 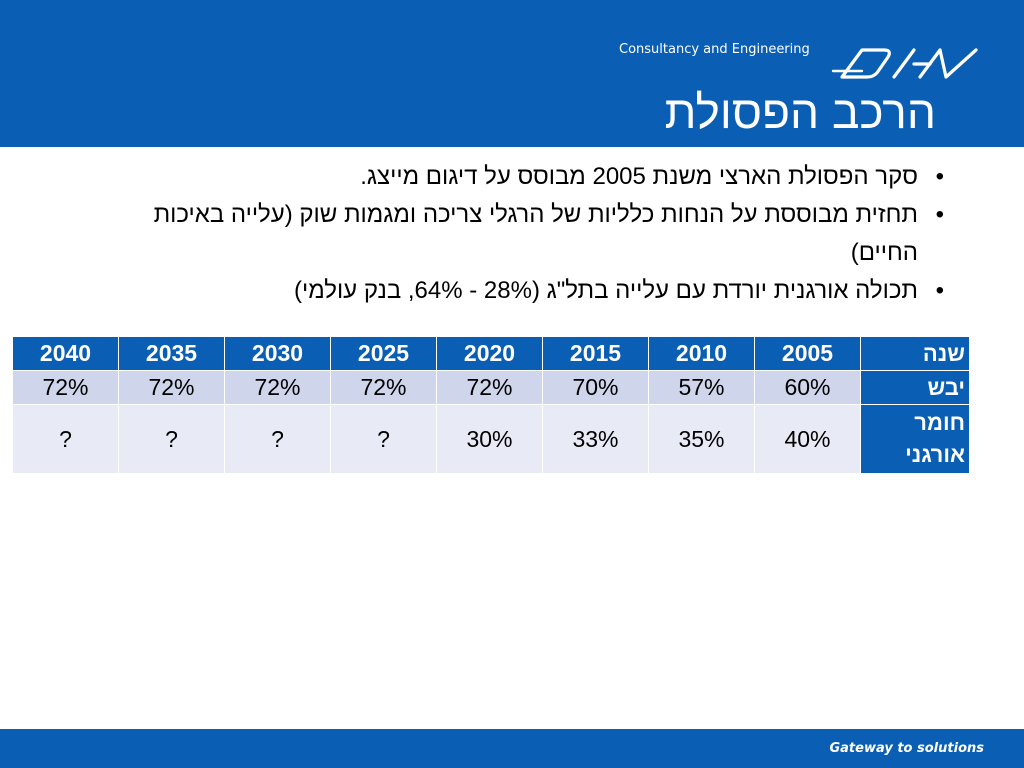 I want to click on table-cell: 60%, so click(x=807, y=387).